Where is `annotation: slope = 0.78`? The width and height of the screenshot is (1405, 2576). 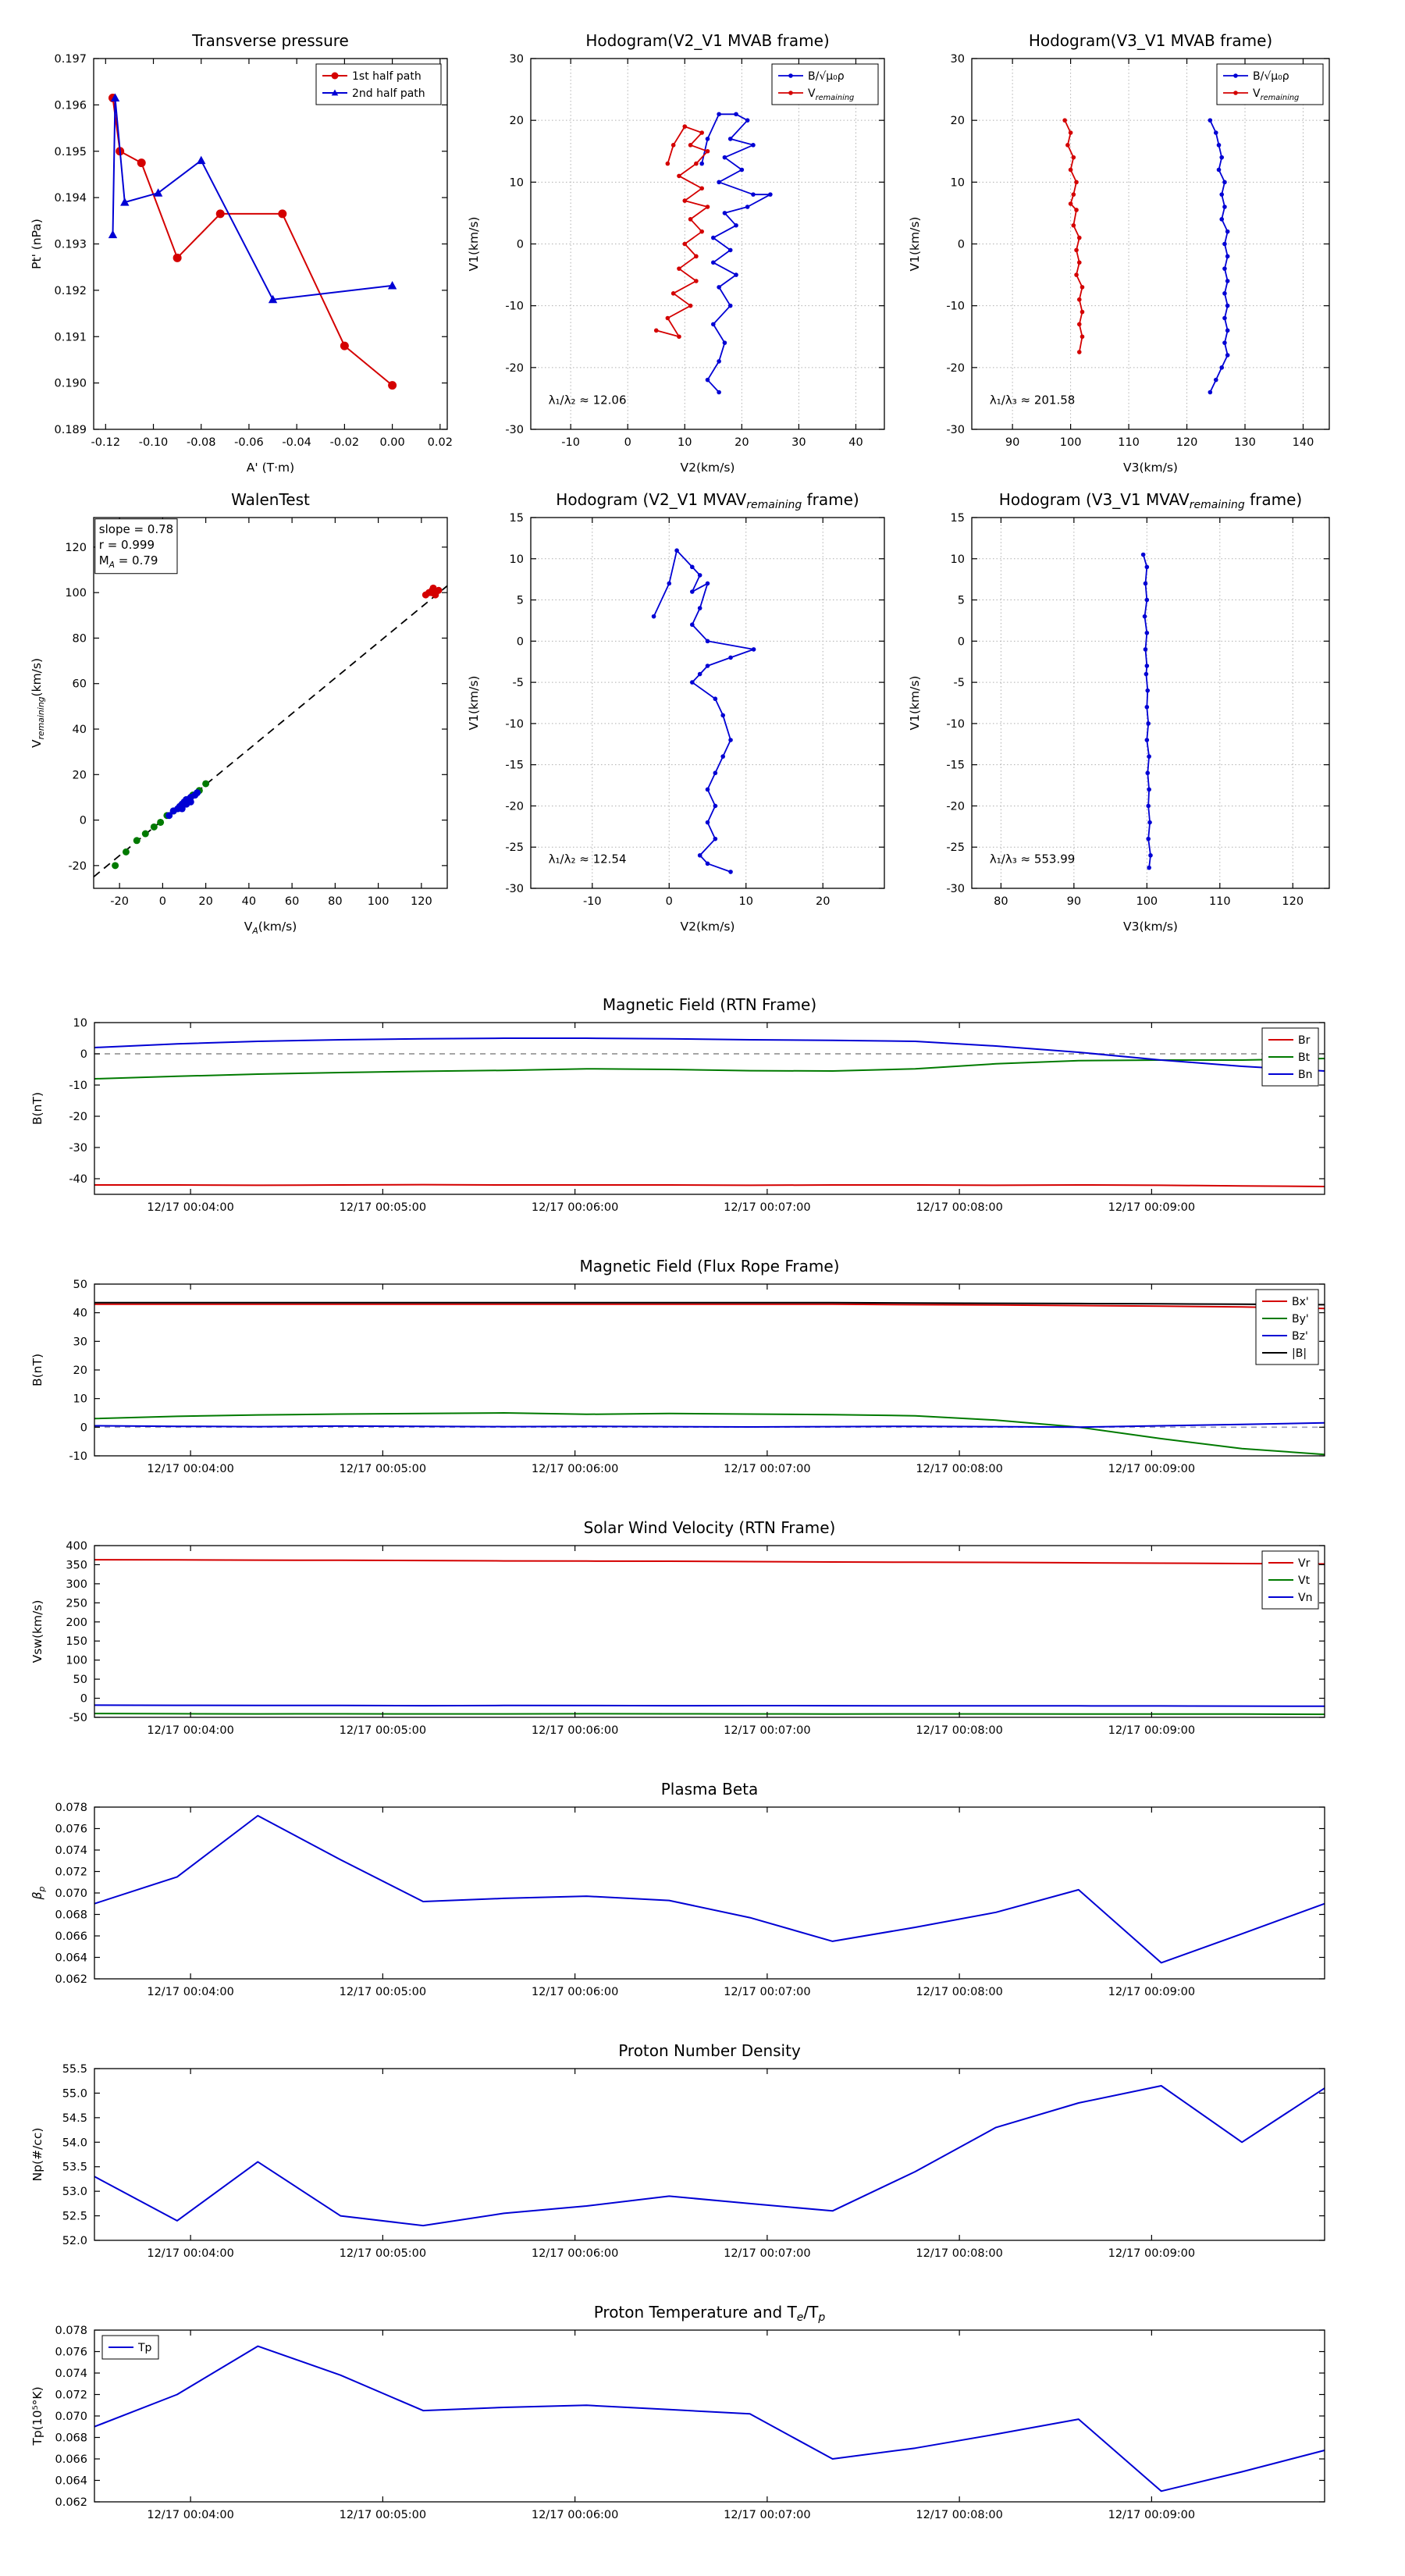 annotation: slope = 0.78 is located at coordinates (136, 529).